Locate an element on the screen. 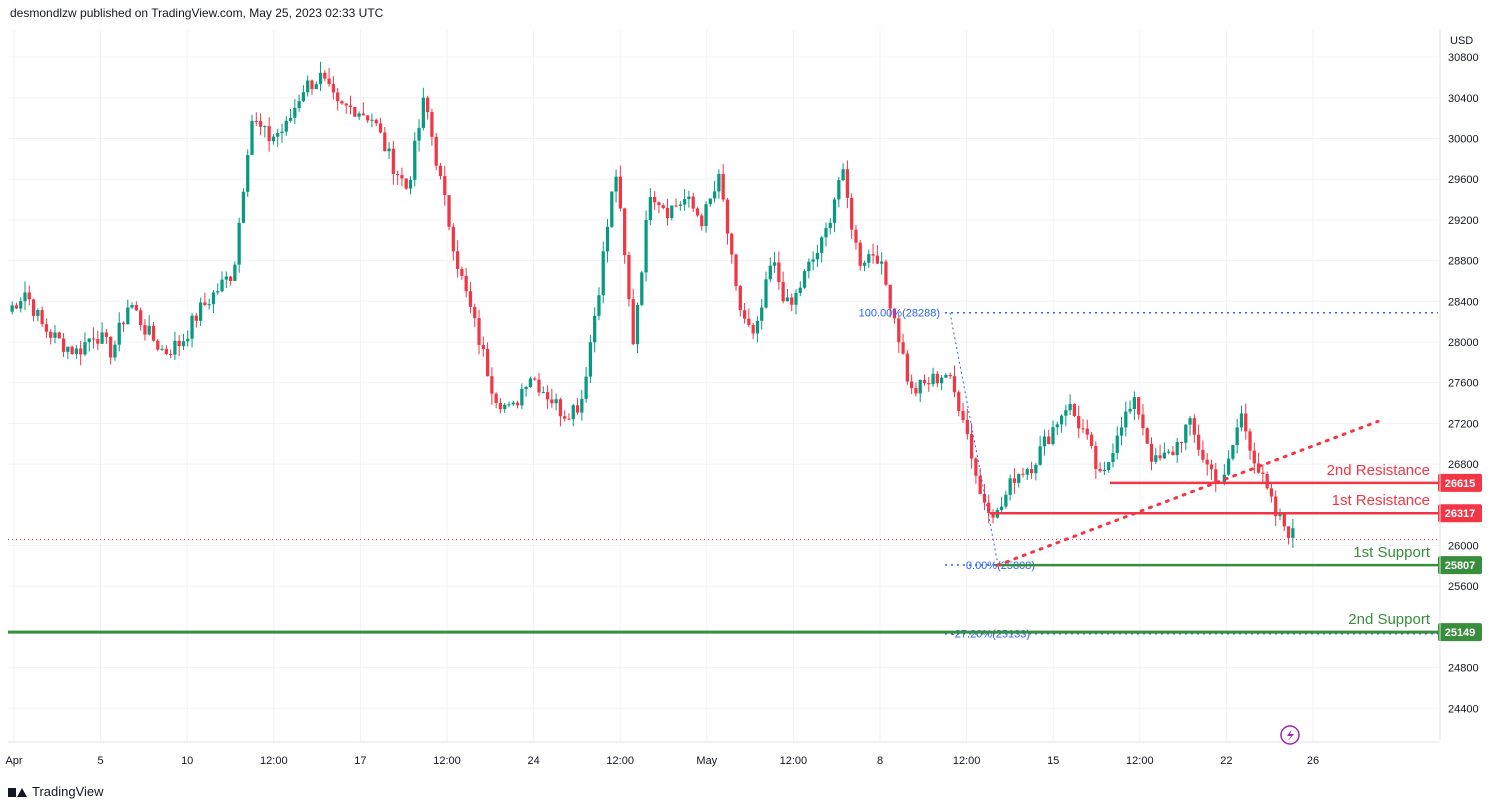  time-tick-label: 15 is located at coordinates (1053, 761).